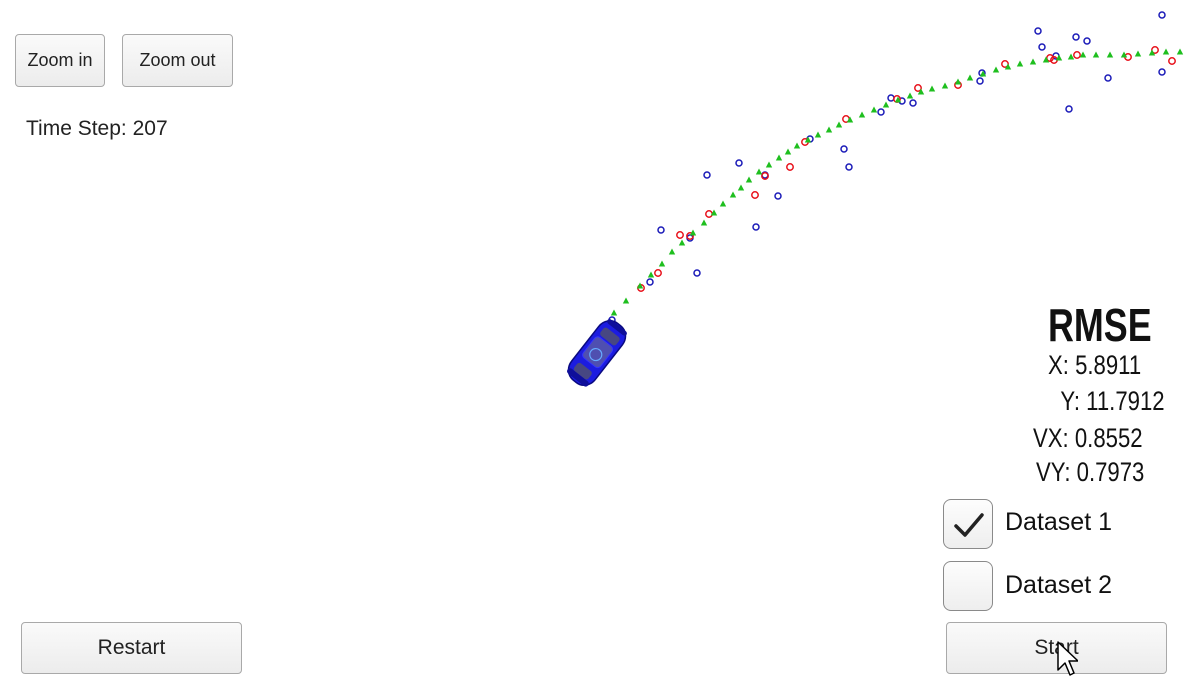 The image size is (1194, 687). What do you see at coordinates (1059, 522) in the screenshot?
I see `dataset-1-label: Dataset 1` at bounding box center [1059, 522].